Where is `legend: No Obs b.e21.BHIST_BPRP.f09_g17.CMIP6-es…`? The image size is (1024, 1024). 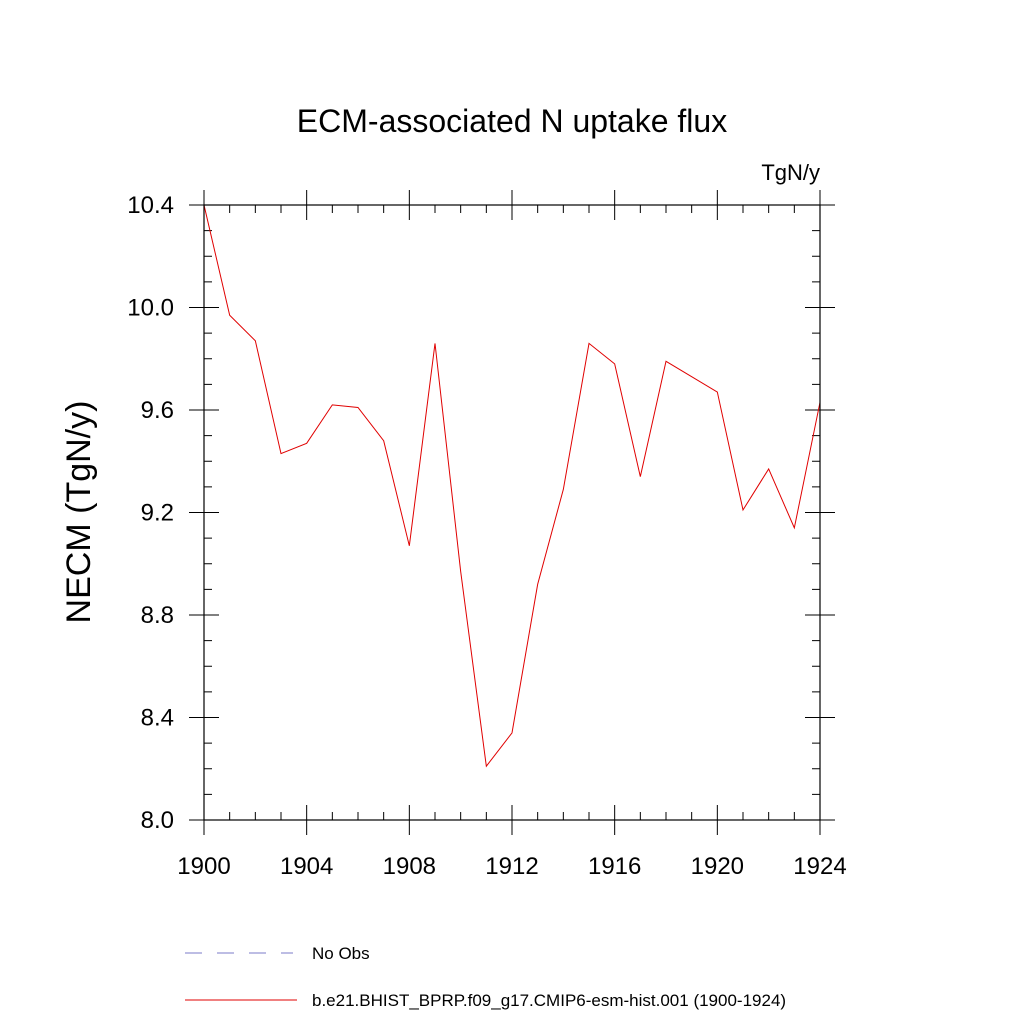
legend: No Obs b.e21.BHIST_BPRP.f09_g17.CMIP6-es… is located at coordinates (485, 977).